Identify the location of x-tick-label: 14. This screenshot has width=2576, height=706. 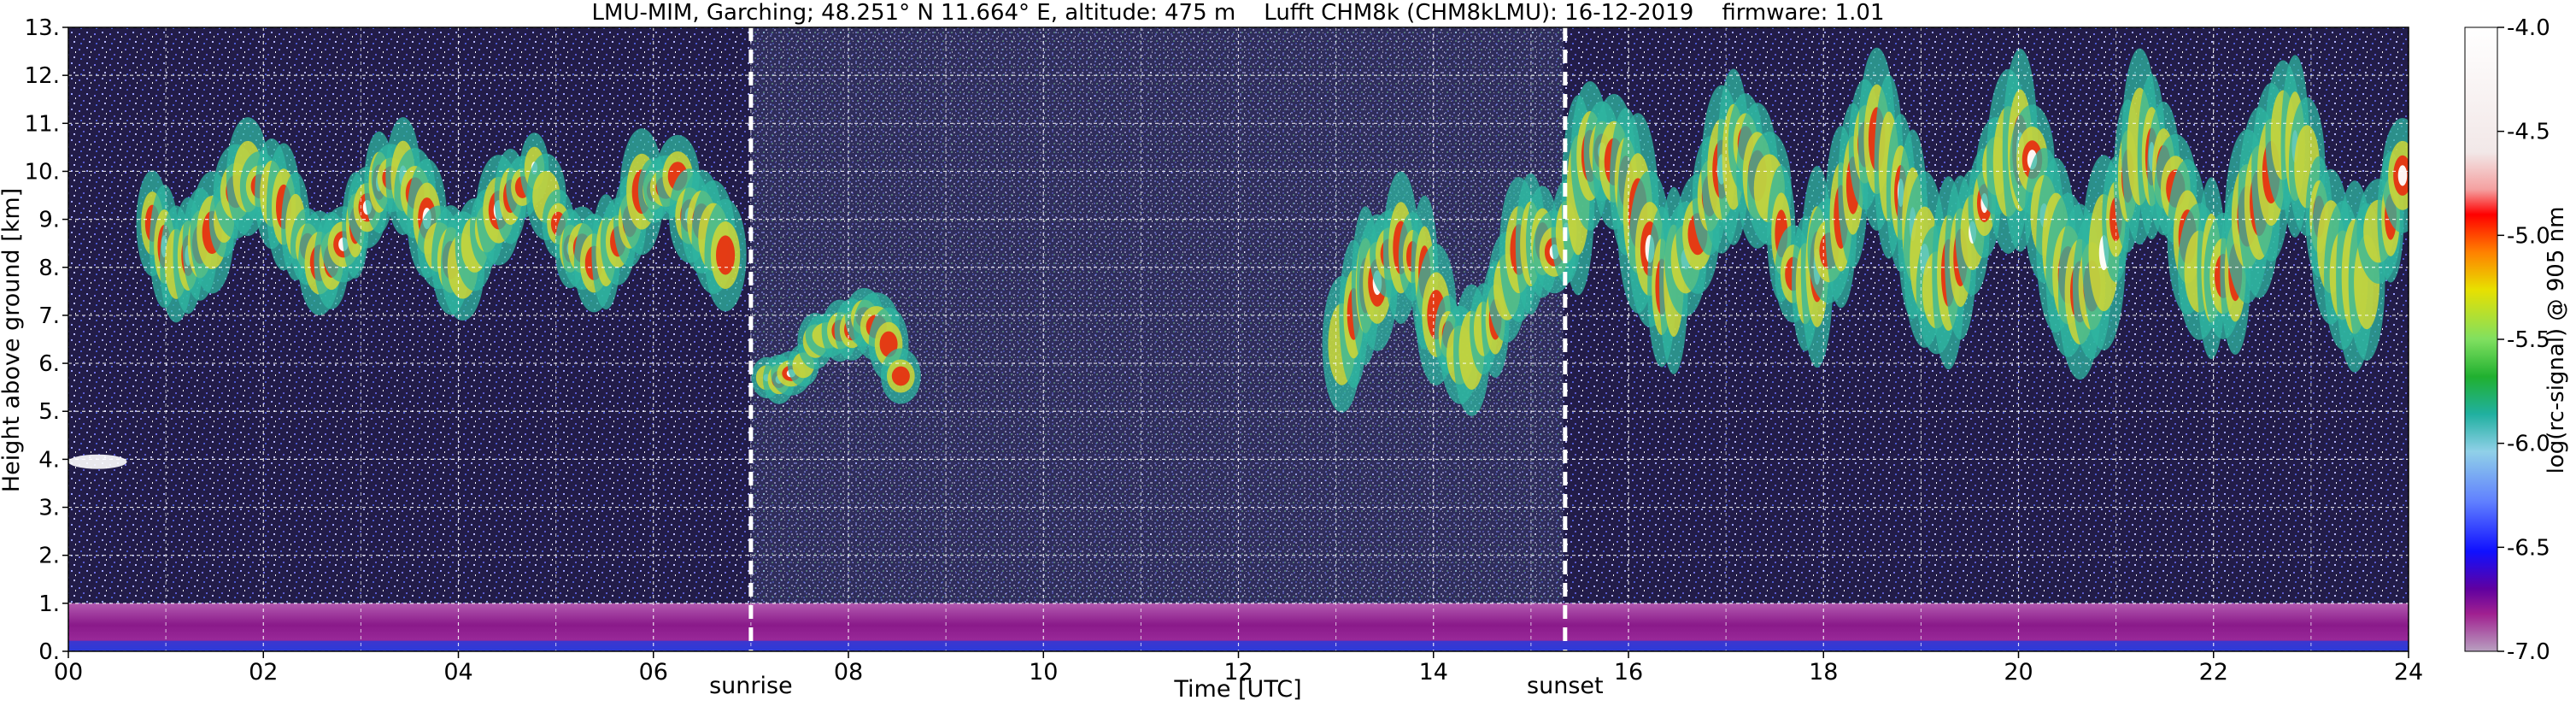
(1433, 672).